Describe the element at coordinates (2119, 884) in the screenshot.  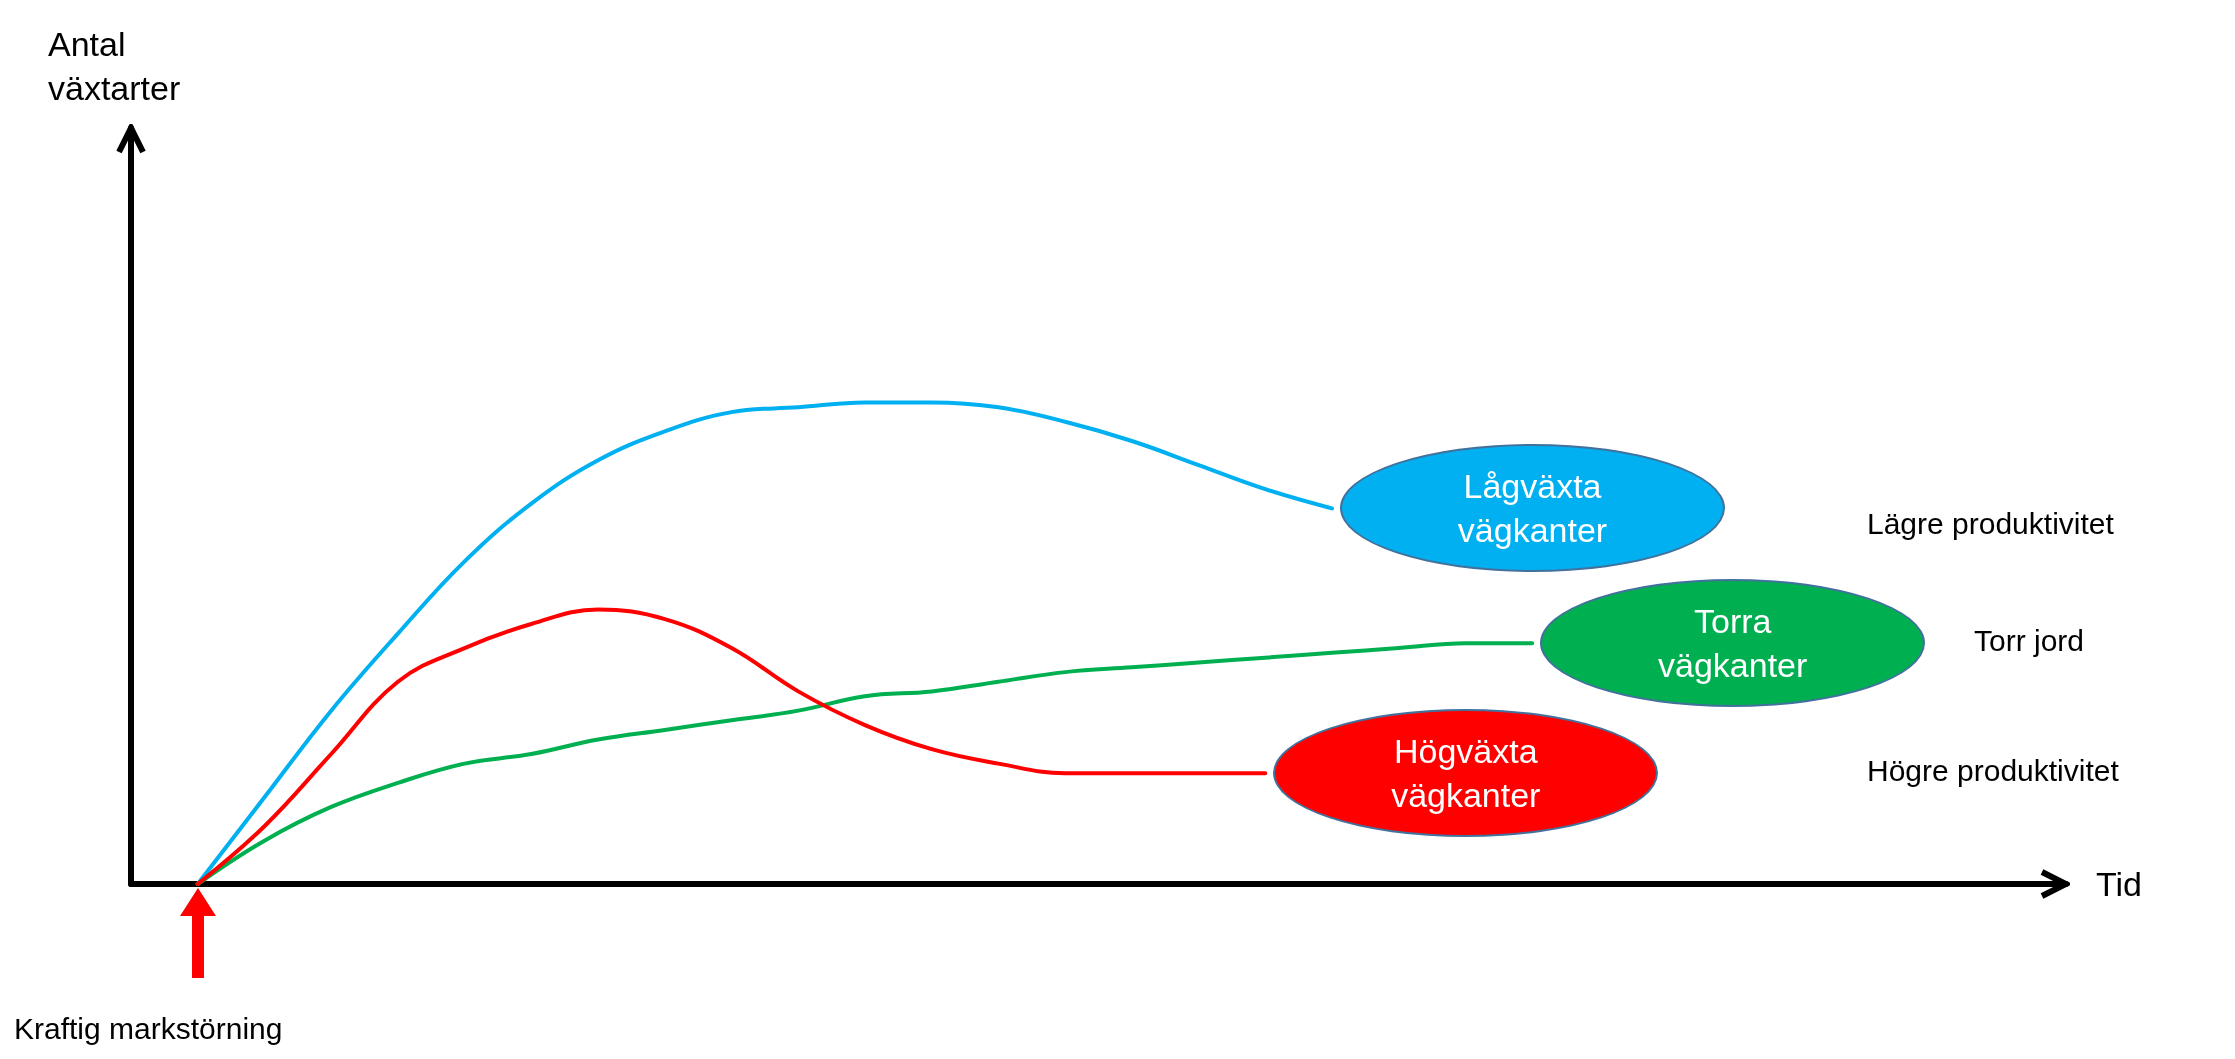
I see `x-axis-title: Tid` at that location.